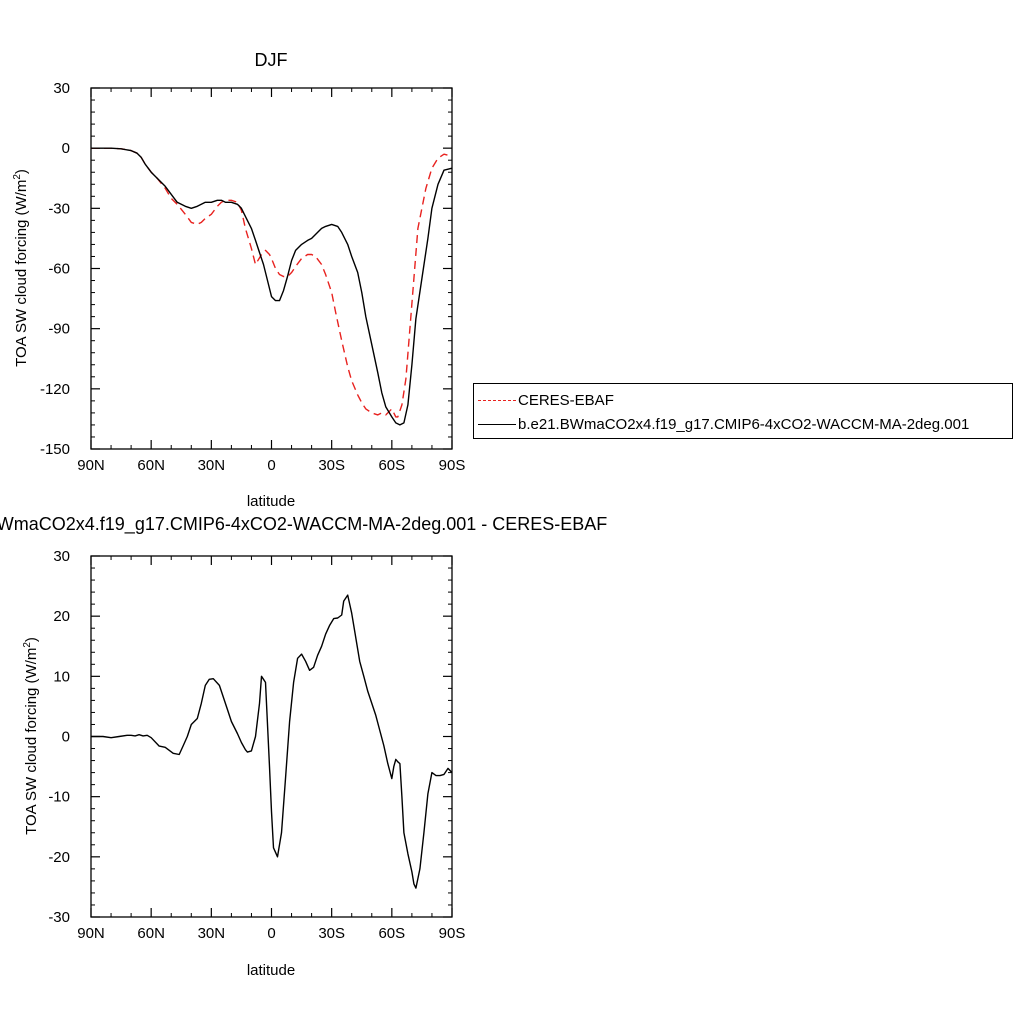 This screenshot has height=1024, width=1024. I want to click on bottom-chart-y-tick-label: 10, so click(61, 676).